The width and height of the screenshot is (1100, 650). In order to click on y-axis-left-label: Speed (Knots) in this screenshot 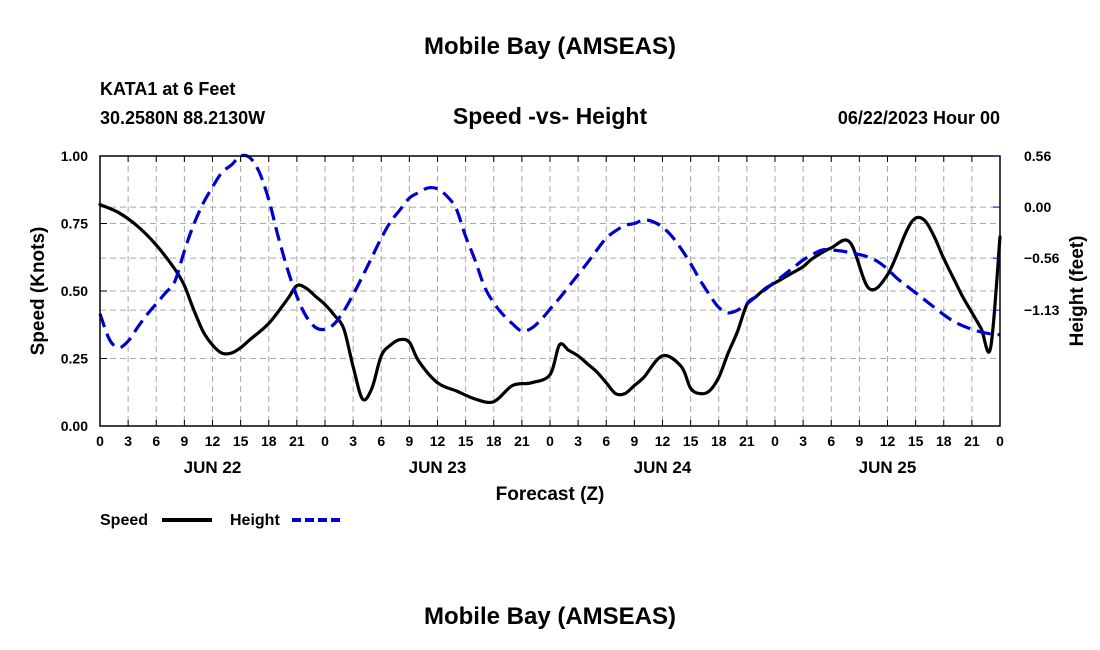, I will do `click(38, 291)`.